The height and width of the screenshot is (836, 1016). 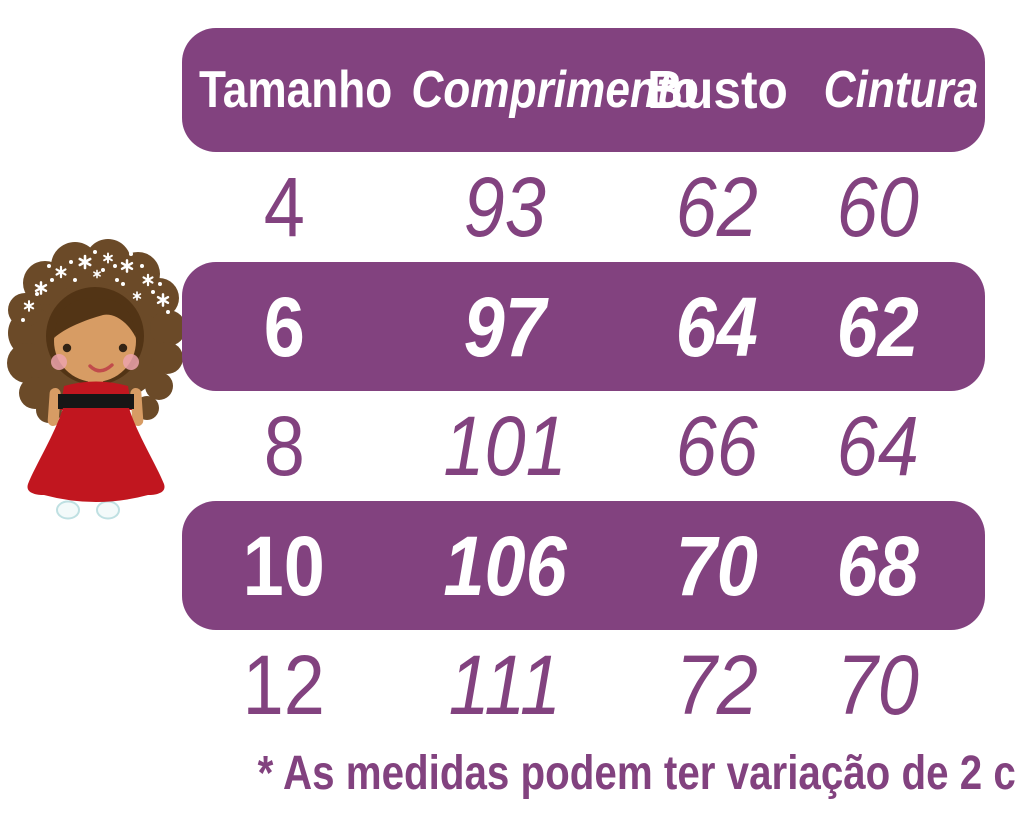 What do you see at coordinates (505, 207) in the screenshot?
I see `comprimento-value: 93` at bounding box center [505, 207].